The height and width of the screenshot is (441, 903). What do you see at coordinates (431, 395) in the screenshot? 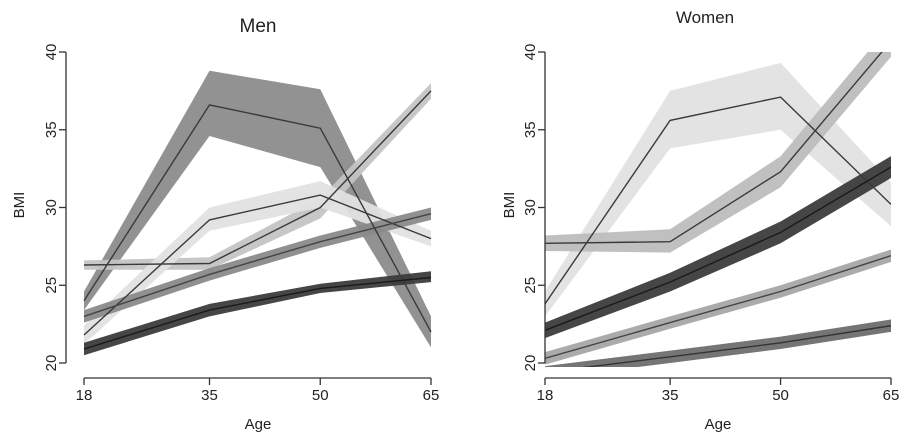
I see `men-x-tick-label-65: 65` at bounding box center [431, 395].